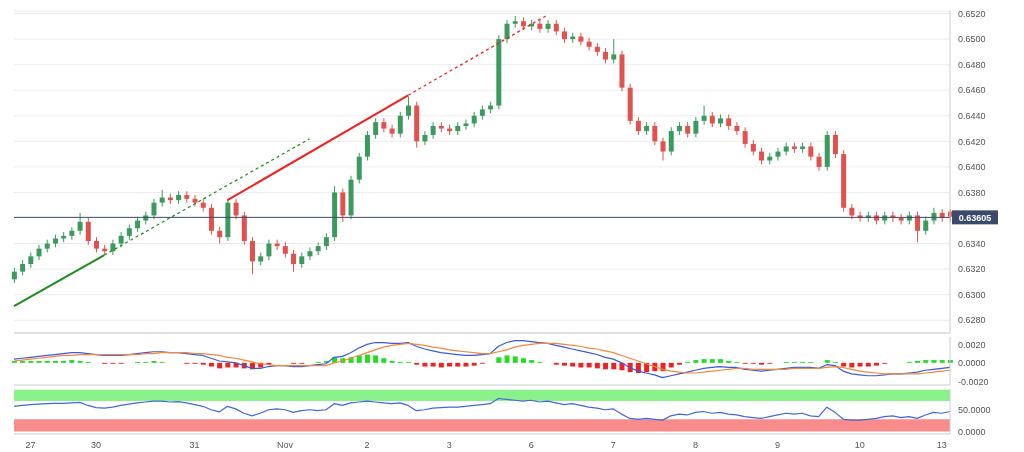 This screenshot has height=452, width=1024. Describe the element at coordinates (972, 90) in the screenshot. I see `y-tick-label: 0.6460` at that location.